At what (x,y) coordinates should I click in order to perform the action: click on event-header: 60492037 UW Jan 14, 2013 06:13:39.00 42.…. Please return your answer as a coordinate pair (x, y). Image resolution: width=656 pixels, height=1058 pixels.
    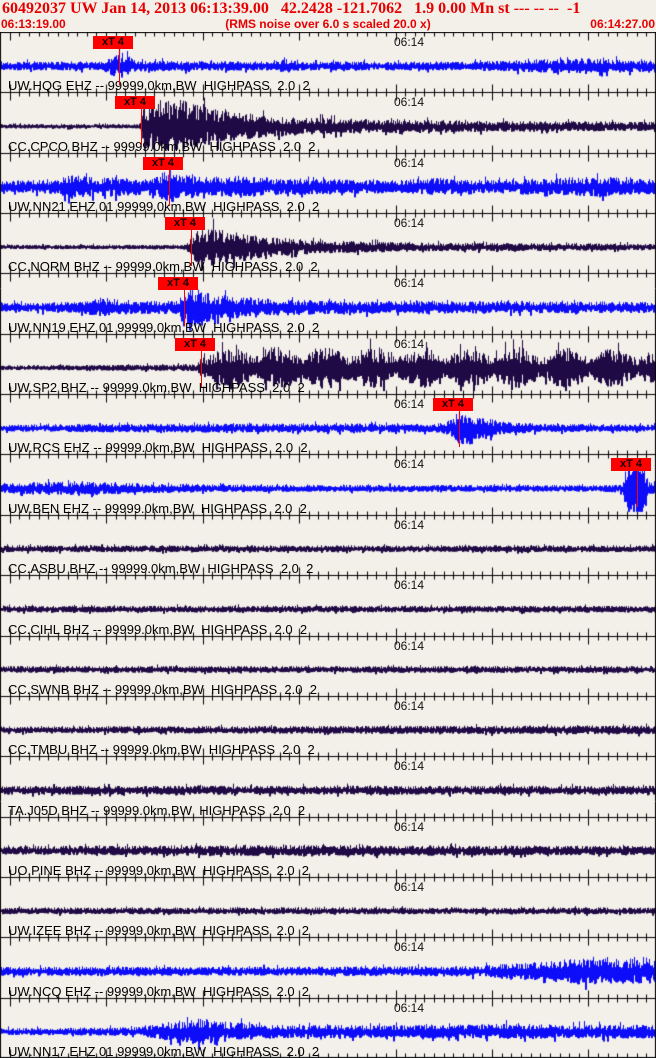
    Looking at the image, I should click on (291, 8).